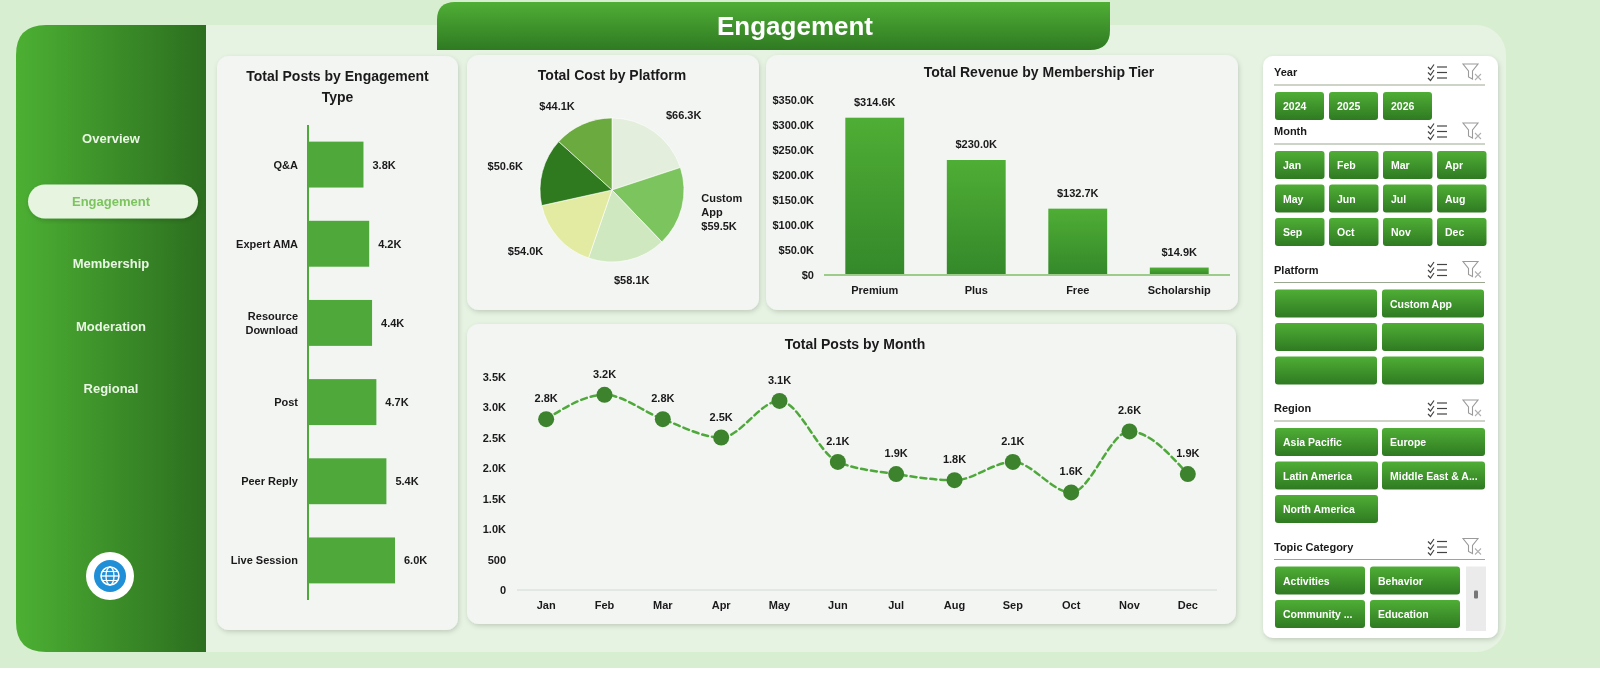  What do you see at coordinates (286, 402) in the screenshot?
I see `y-tick-label: Post` at bounding box center [286, 402].